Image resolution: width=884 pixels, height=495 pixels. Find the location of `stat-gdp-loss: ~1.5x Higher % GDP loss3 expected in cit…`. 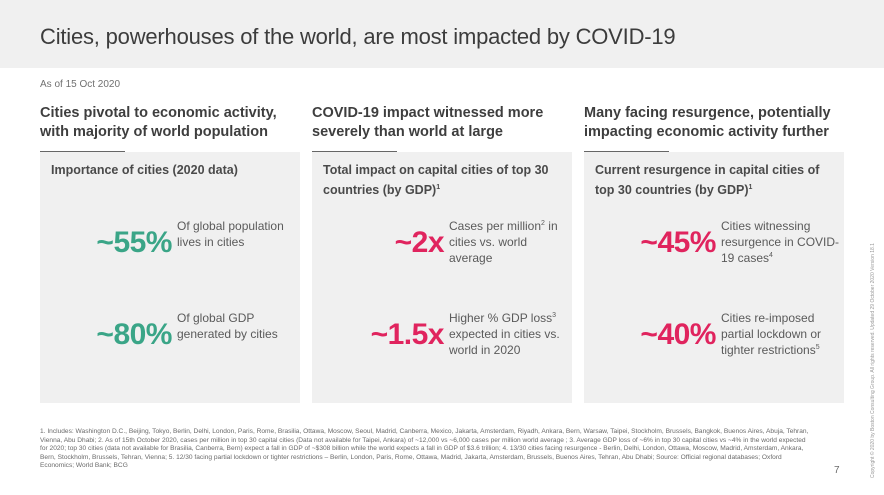

stat-gdp-loss: ~1.5x Higher % GDP loss3 expected in cit… is located at coordinates (442, 340).